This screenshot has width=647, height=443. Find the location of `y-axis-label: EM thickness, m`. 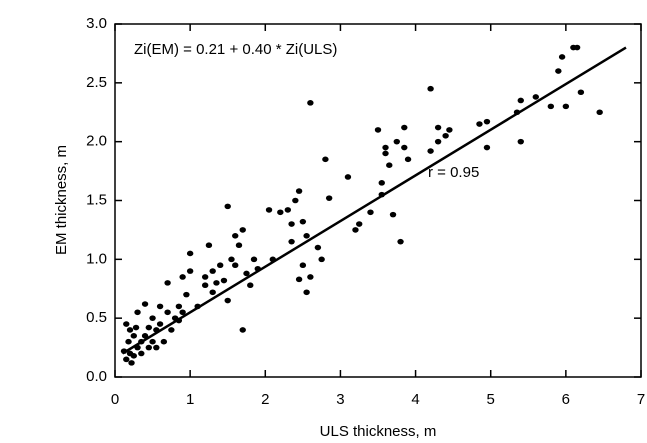

y-axis-label: EM thickness, m is located at coordinates (61, 200).